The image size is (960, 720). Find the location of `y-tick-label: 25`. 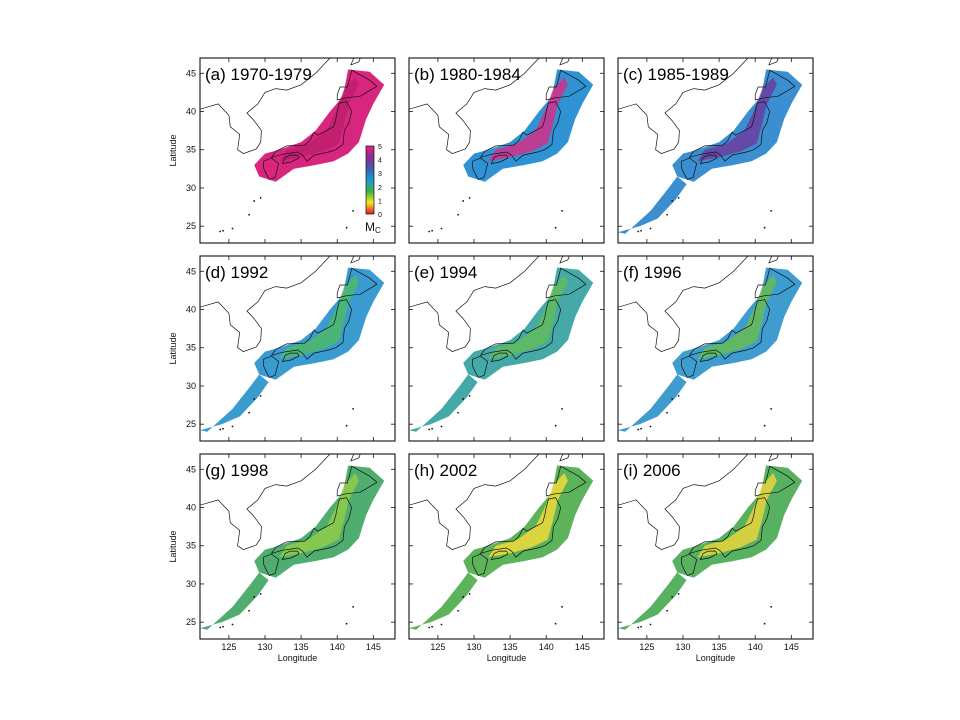

y-tick-label: 25 is located at coordinates (191, 622).